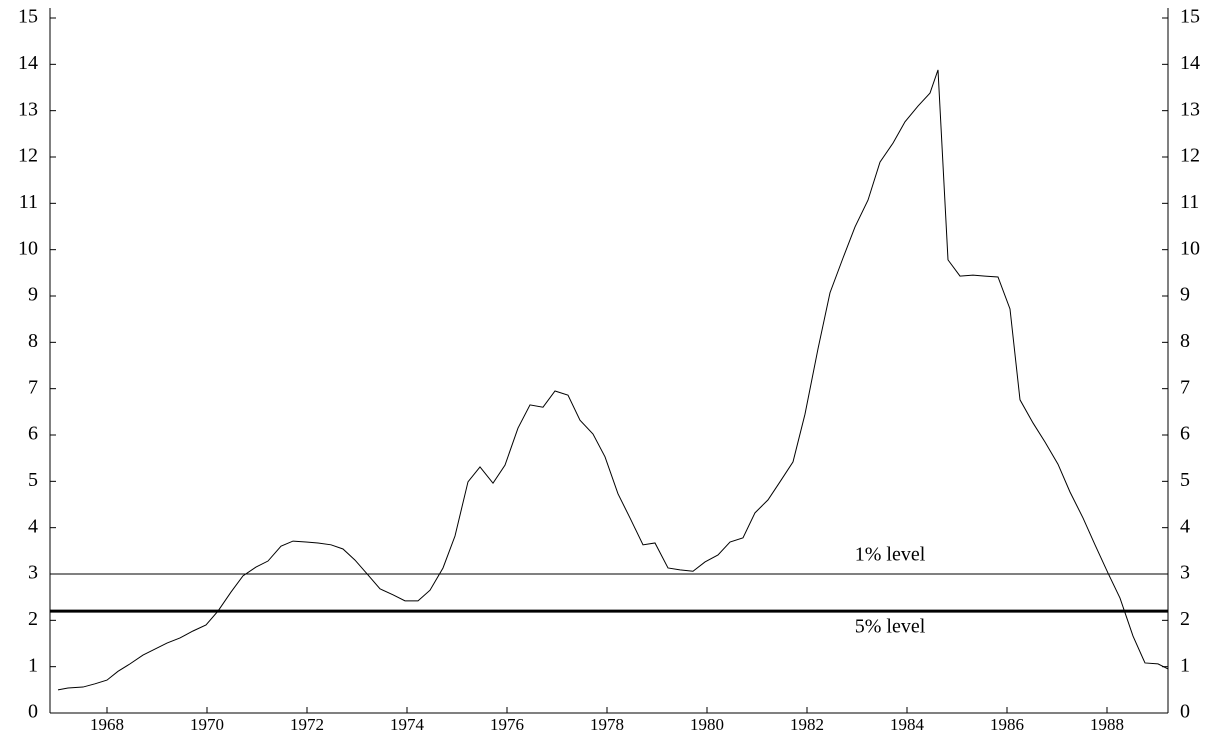 This screenshot has width=1226, height=738. I want to click on y-tick-label: 2, so click(33, 619).